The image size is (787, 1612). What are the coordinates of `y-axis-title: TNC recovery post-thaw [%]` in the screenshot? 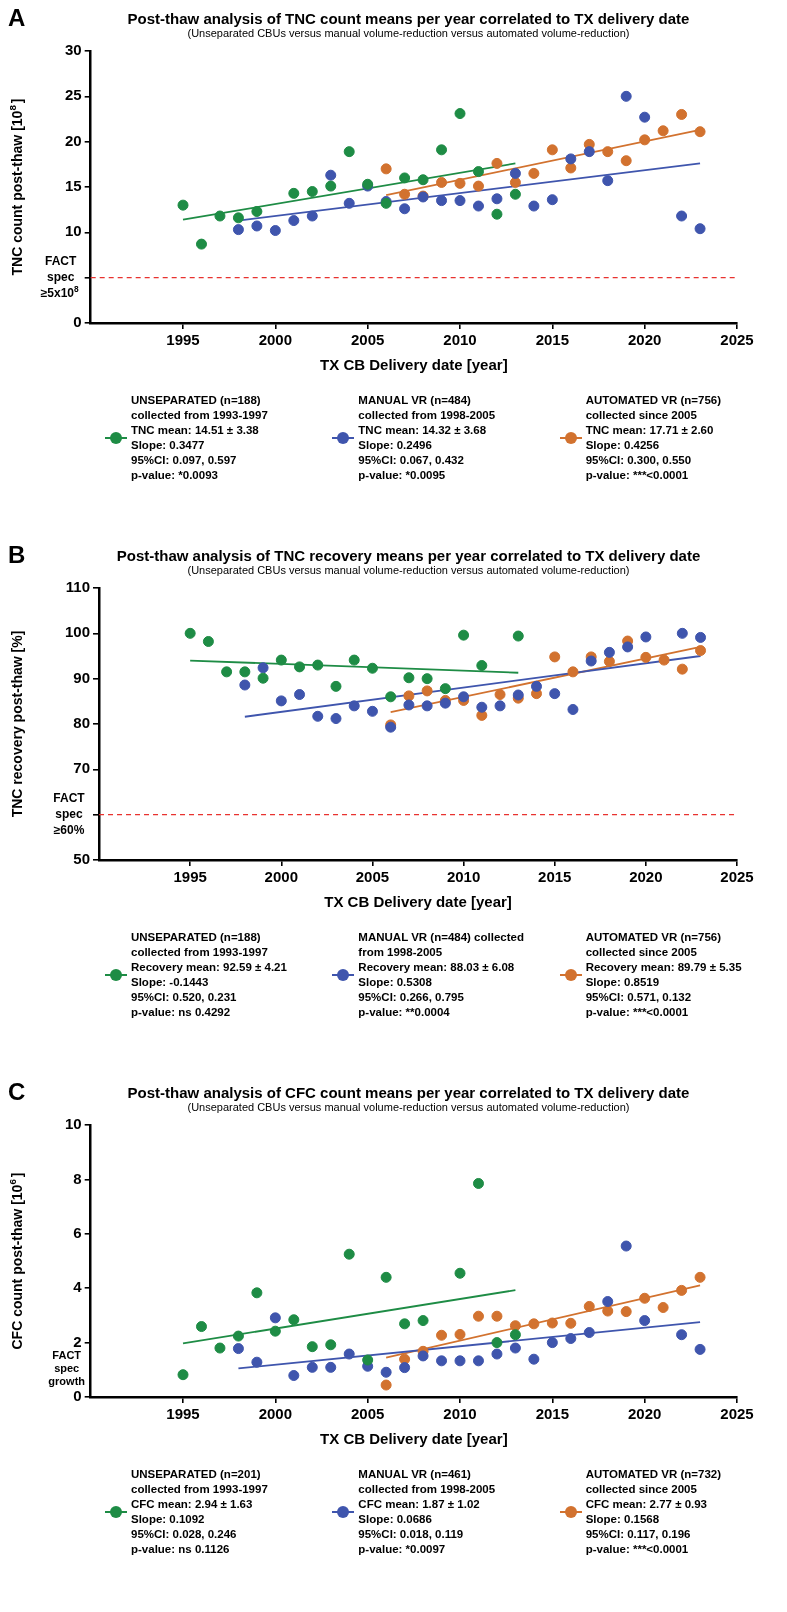 It's located at (16, 724).